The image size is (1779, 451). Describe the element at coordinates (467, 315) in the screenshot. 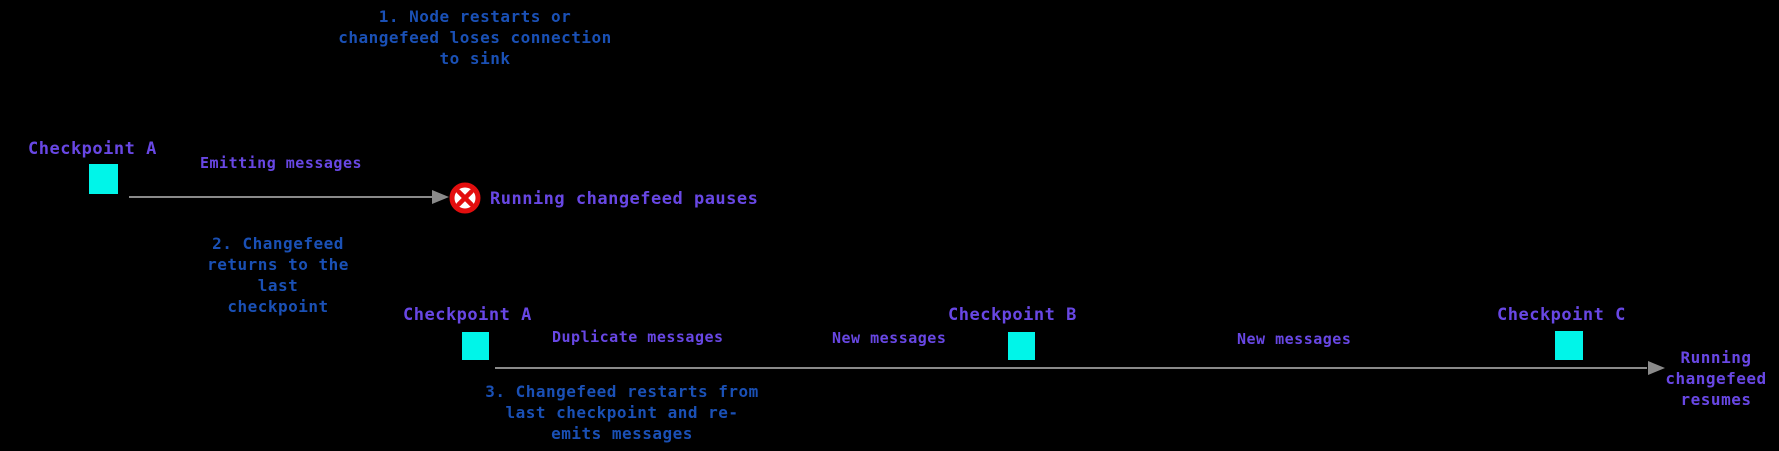

I see `checkpoint-a-label-2: Checkpoint A` at that location.